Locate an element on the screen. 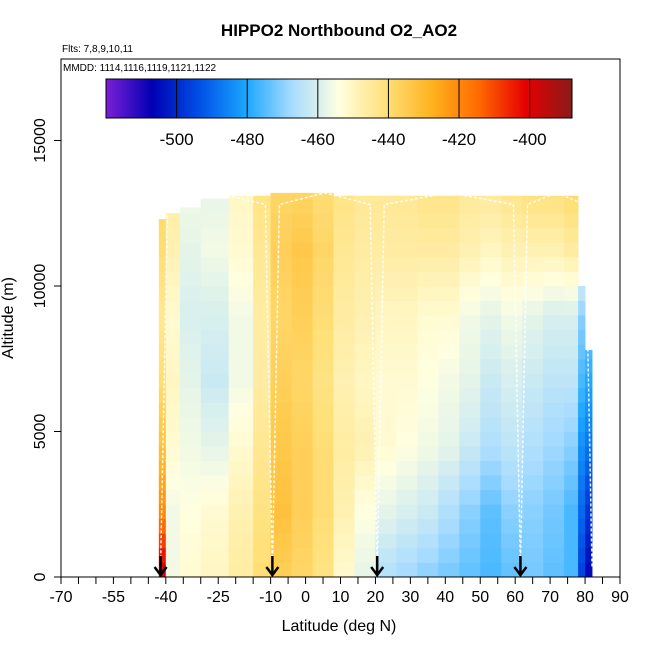  colorbar-ticks: -500 -480 -460 -440 -420 -400 is located at coordinates (353, 114).